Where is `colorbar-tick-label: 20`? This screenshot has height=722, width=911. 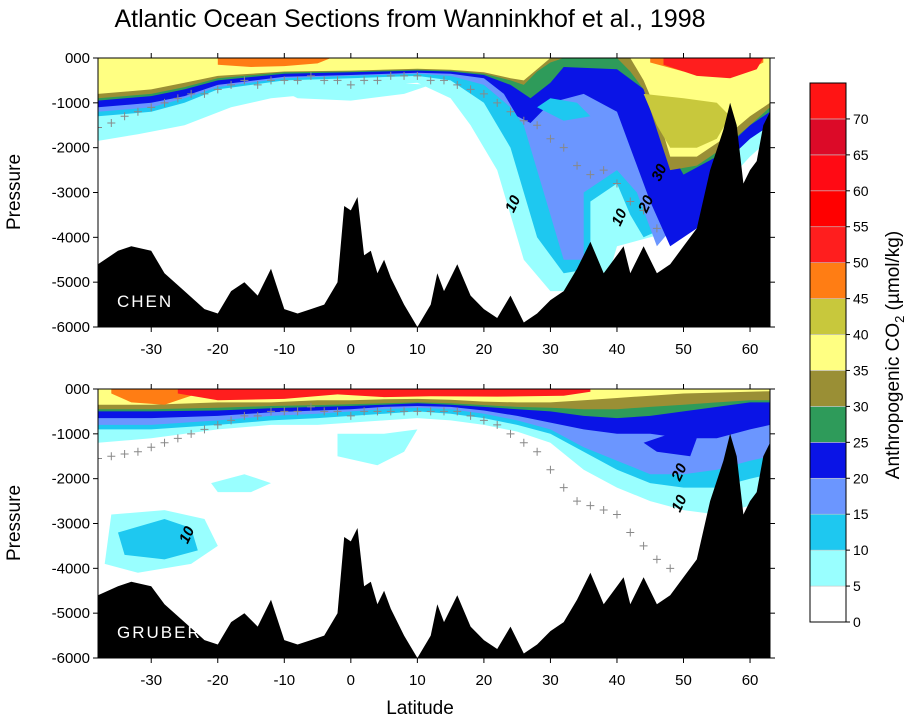 colorbar-tick-label: 20 is located at coordinates (861, 478).